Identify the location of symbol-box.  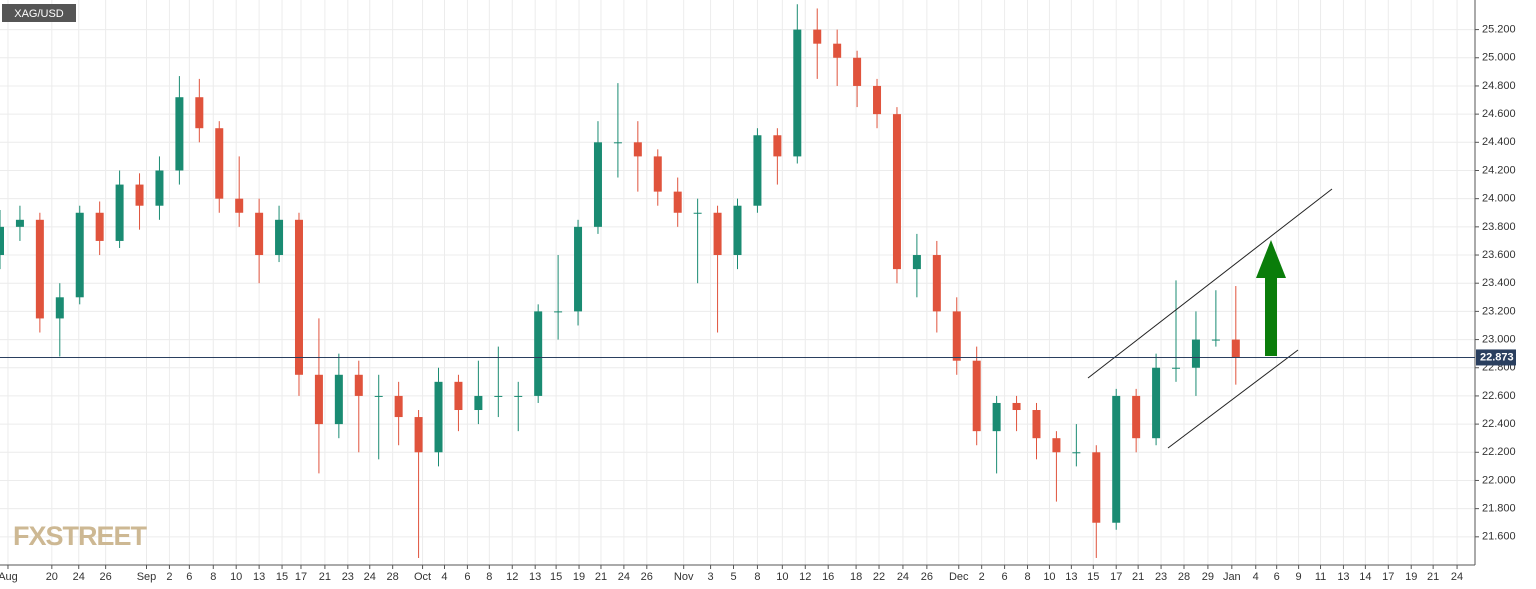
(39, 13).